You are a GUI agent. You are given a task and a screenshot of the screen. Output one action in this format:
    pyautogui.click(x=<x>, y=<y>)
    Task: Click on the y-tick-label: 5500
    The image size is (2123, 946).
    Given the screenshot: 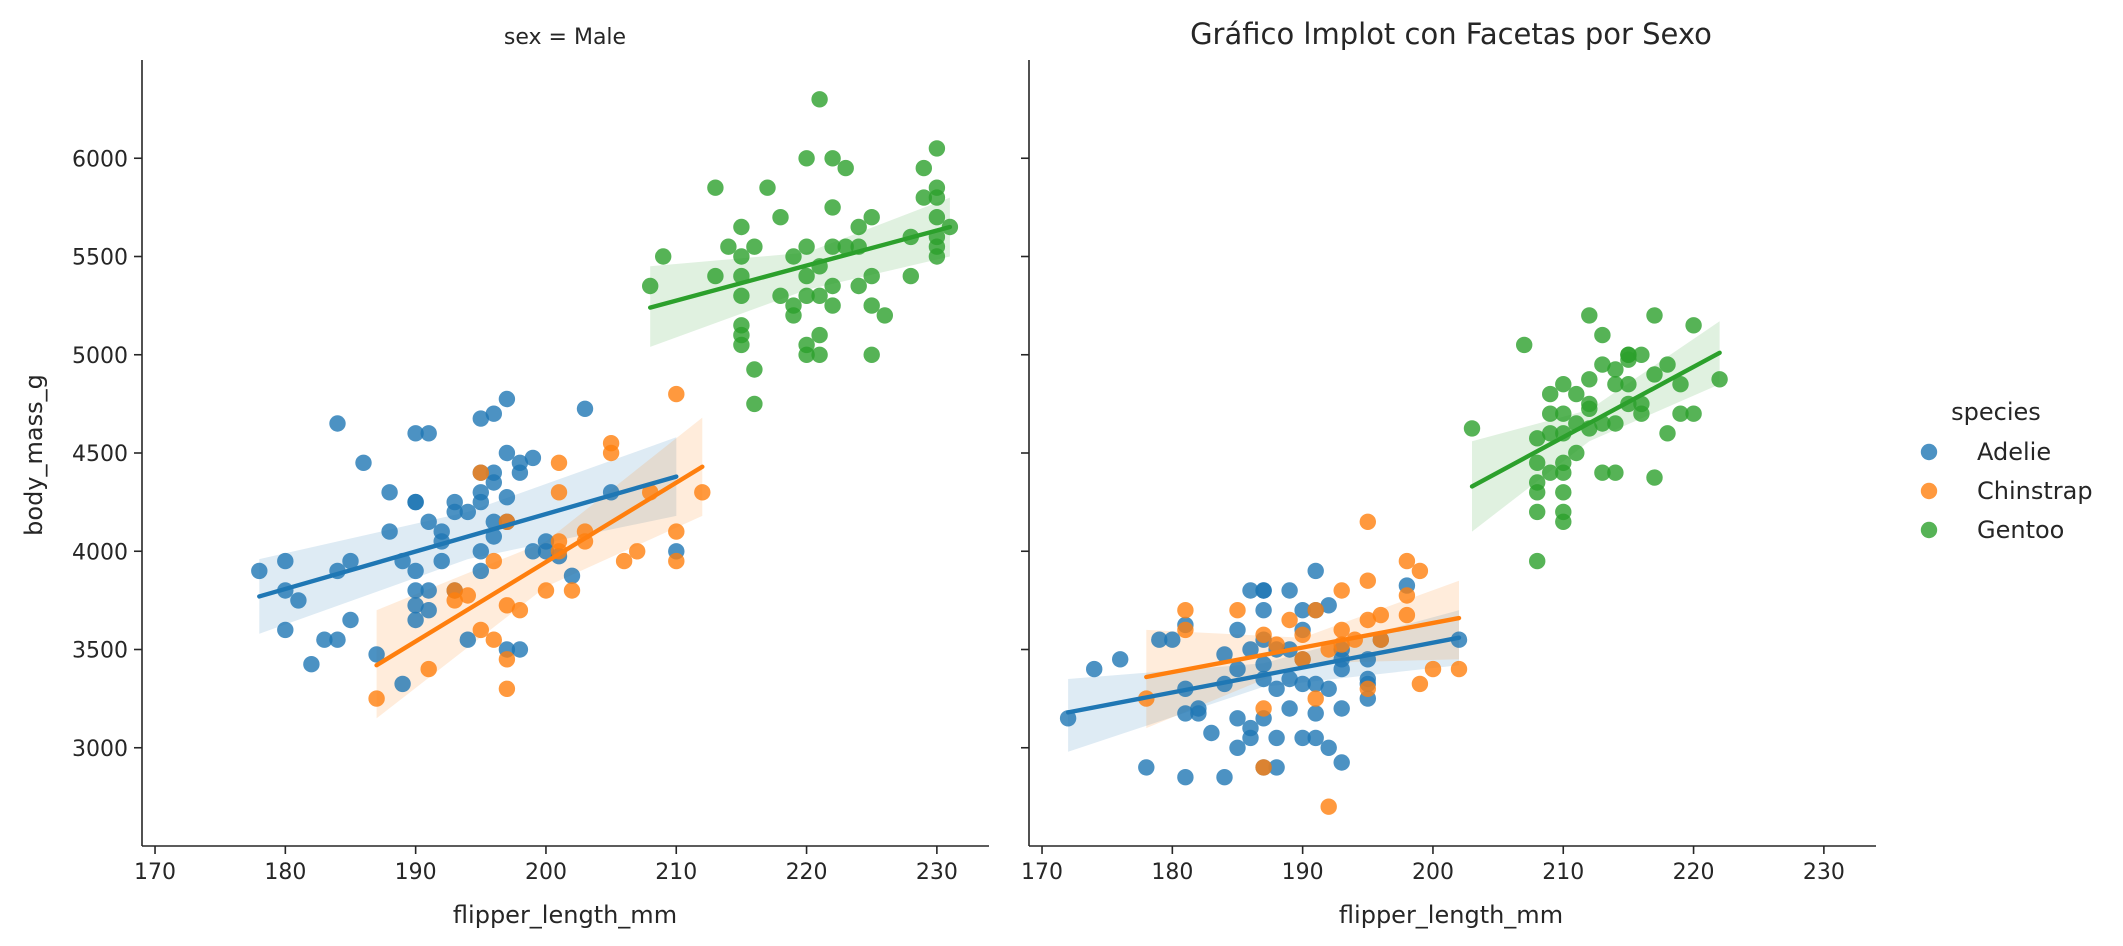 What is the action you would take?
    pyautogui.click(x=100, y=258)
    